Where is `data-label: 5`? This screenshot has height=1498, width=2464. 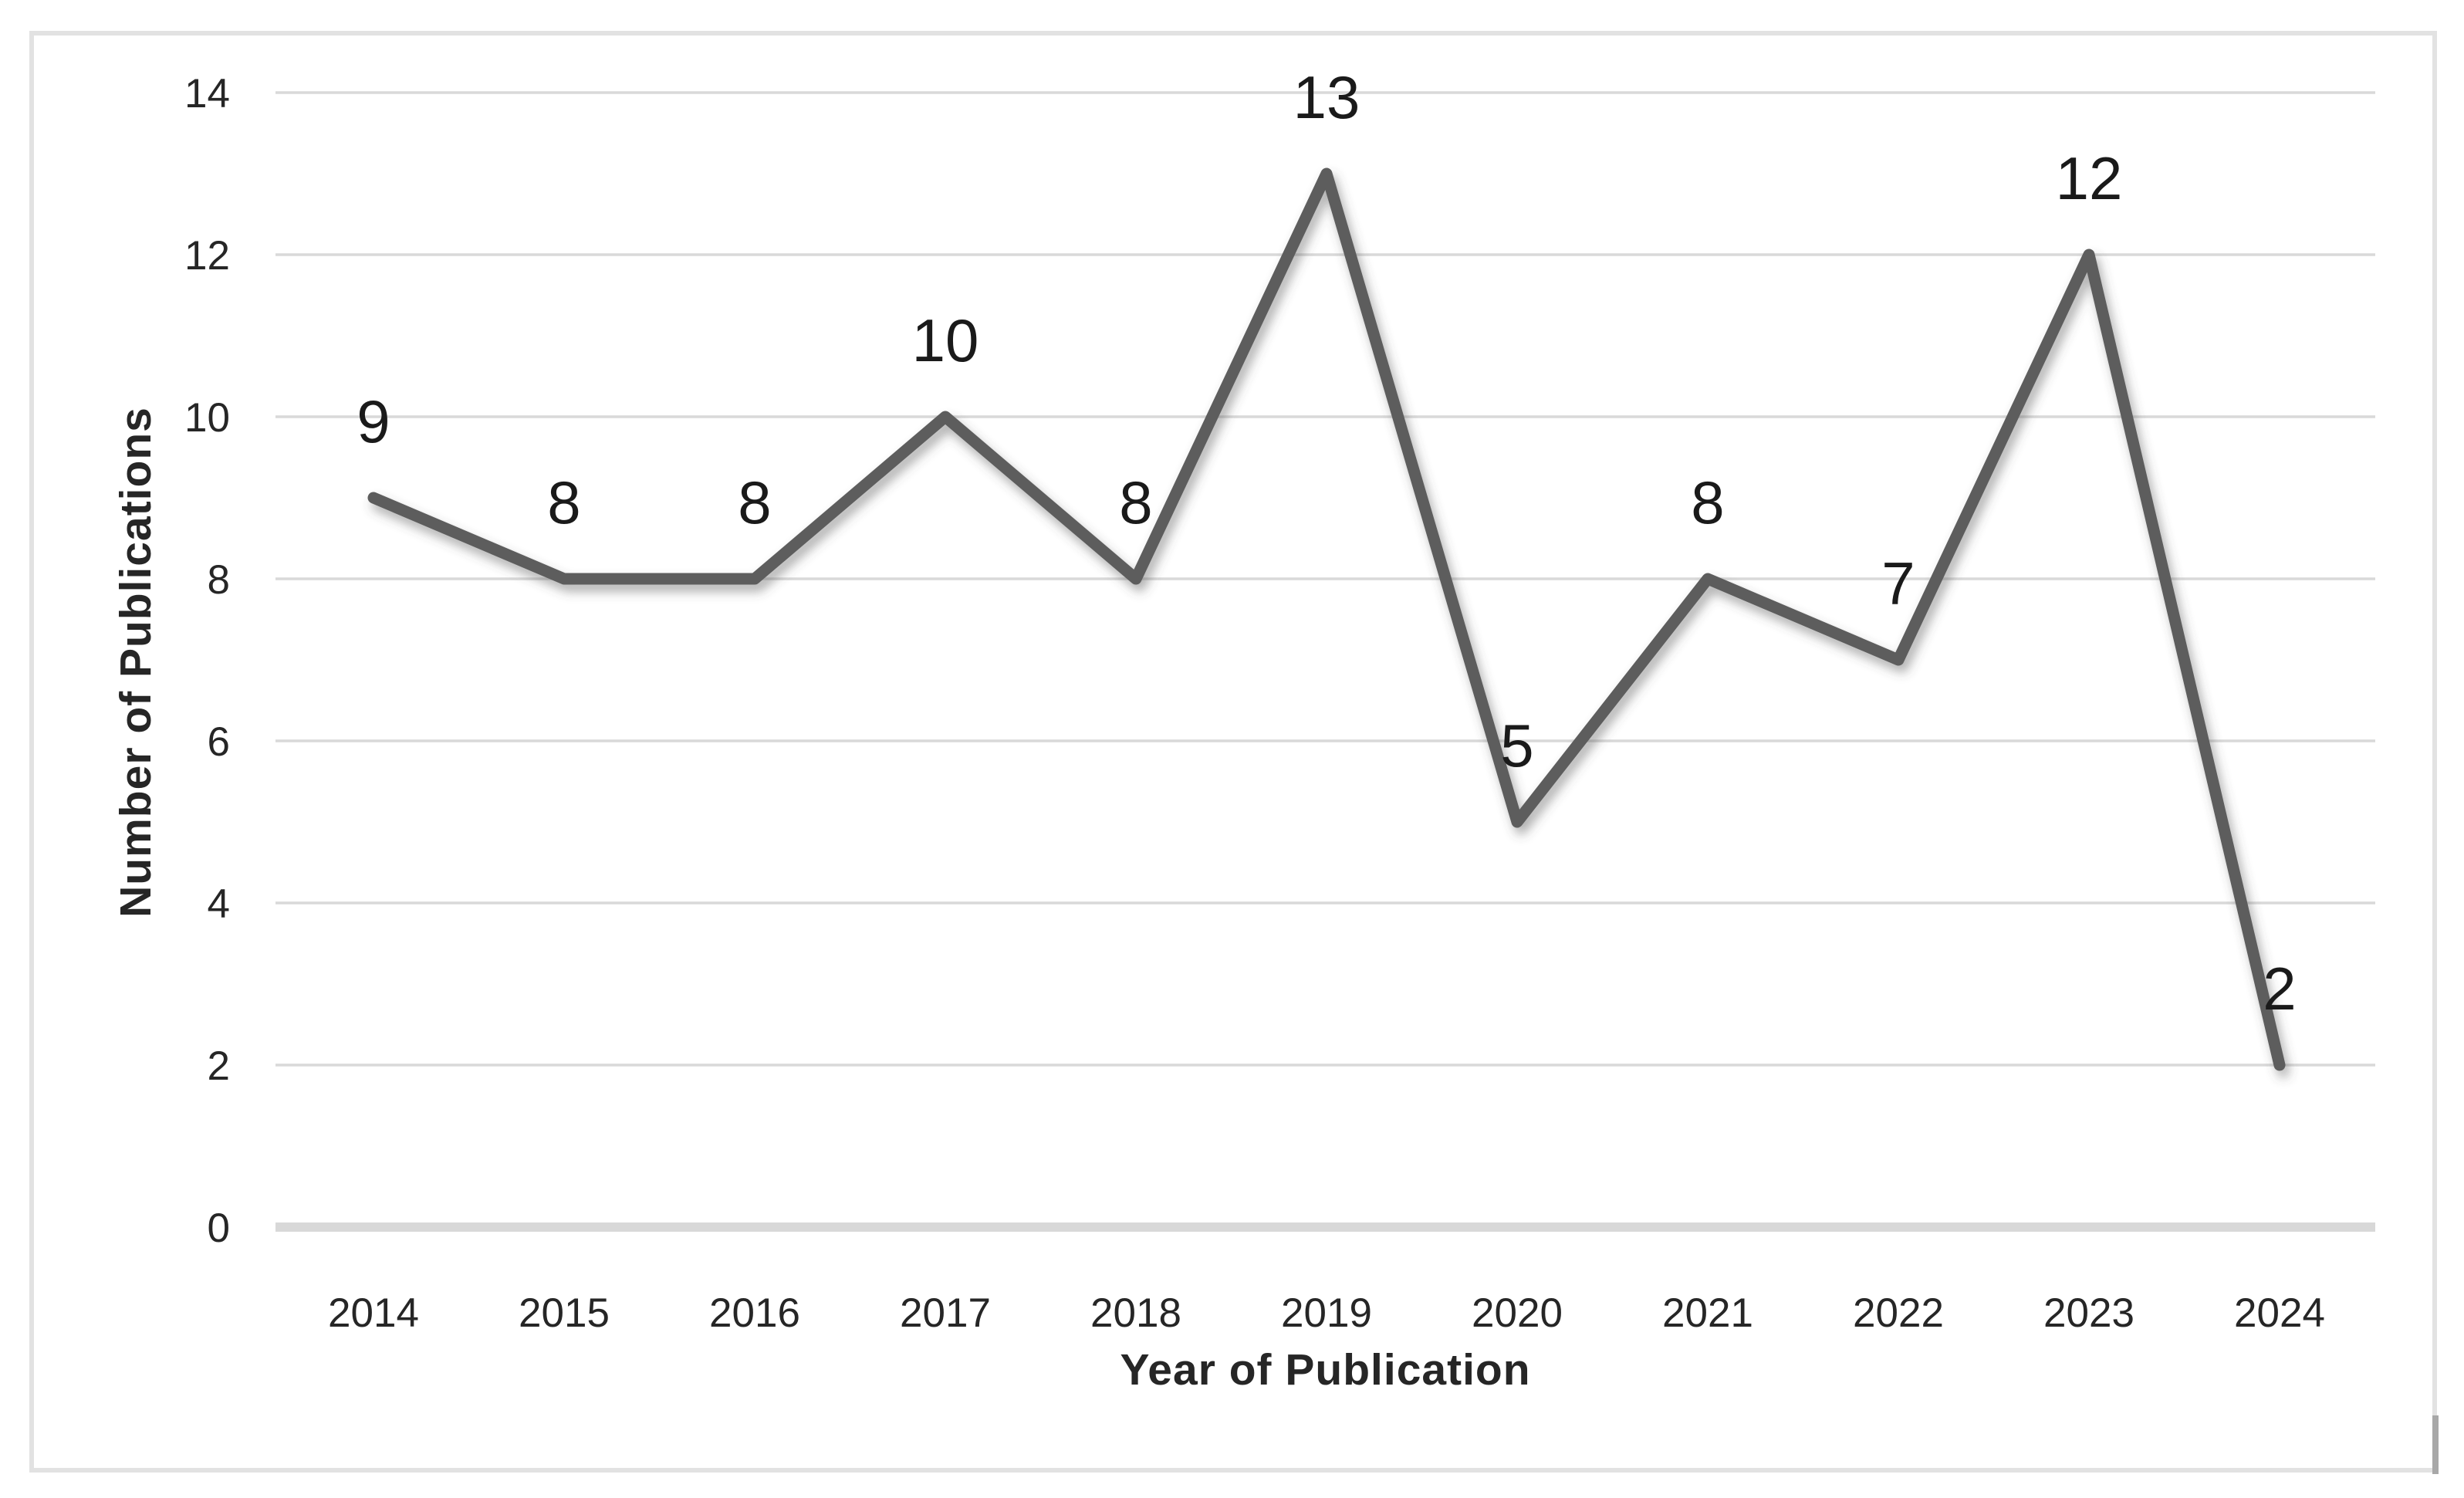
data-label: 5 is located at coordinates (1516, 745).